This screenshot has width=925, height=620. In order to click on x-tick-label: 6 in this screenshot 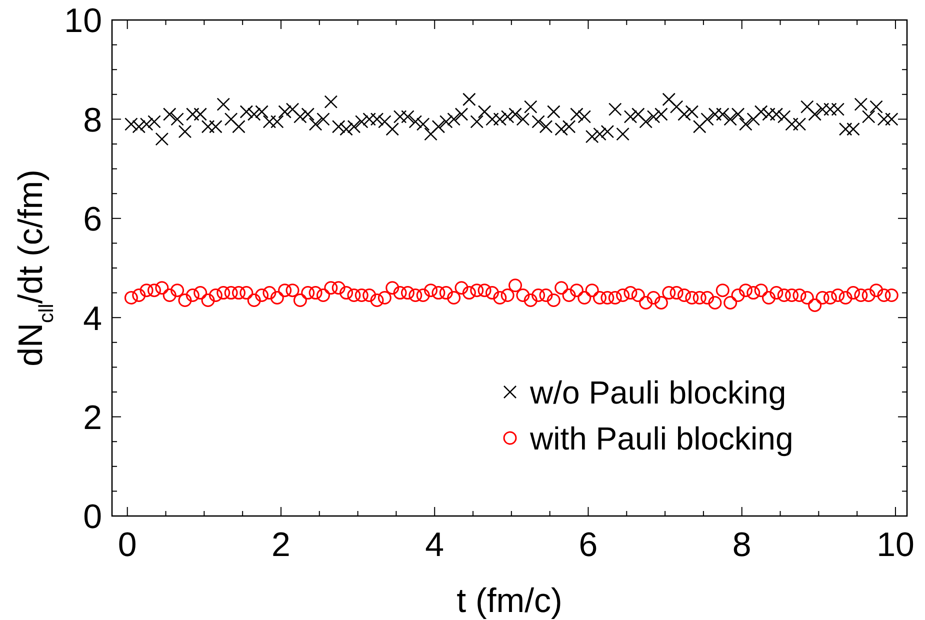, I will do `click(588, 545)`.